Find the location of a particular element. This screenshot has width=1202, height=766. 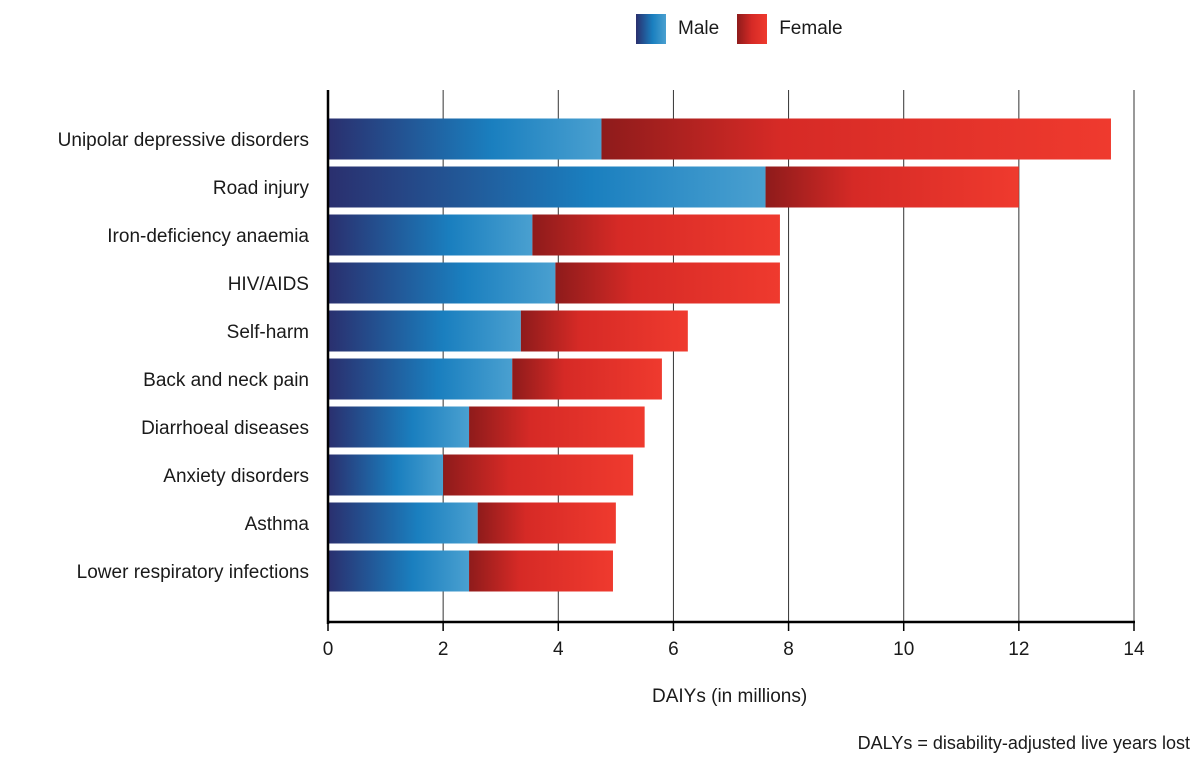

category-label-7: Anxiety disorders is located at coordinates (236, 476).